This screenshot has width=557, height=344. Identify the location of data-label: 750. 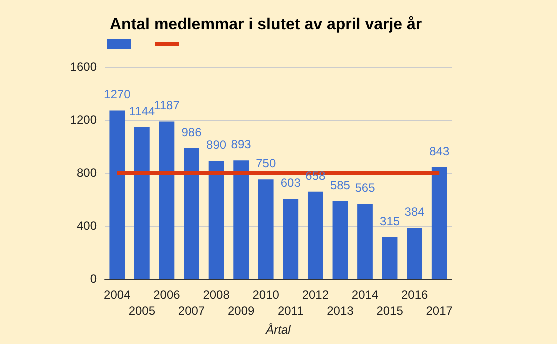
(266, 163).